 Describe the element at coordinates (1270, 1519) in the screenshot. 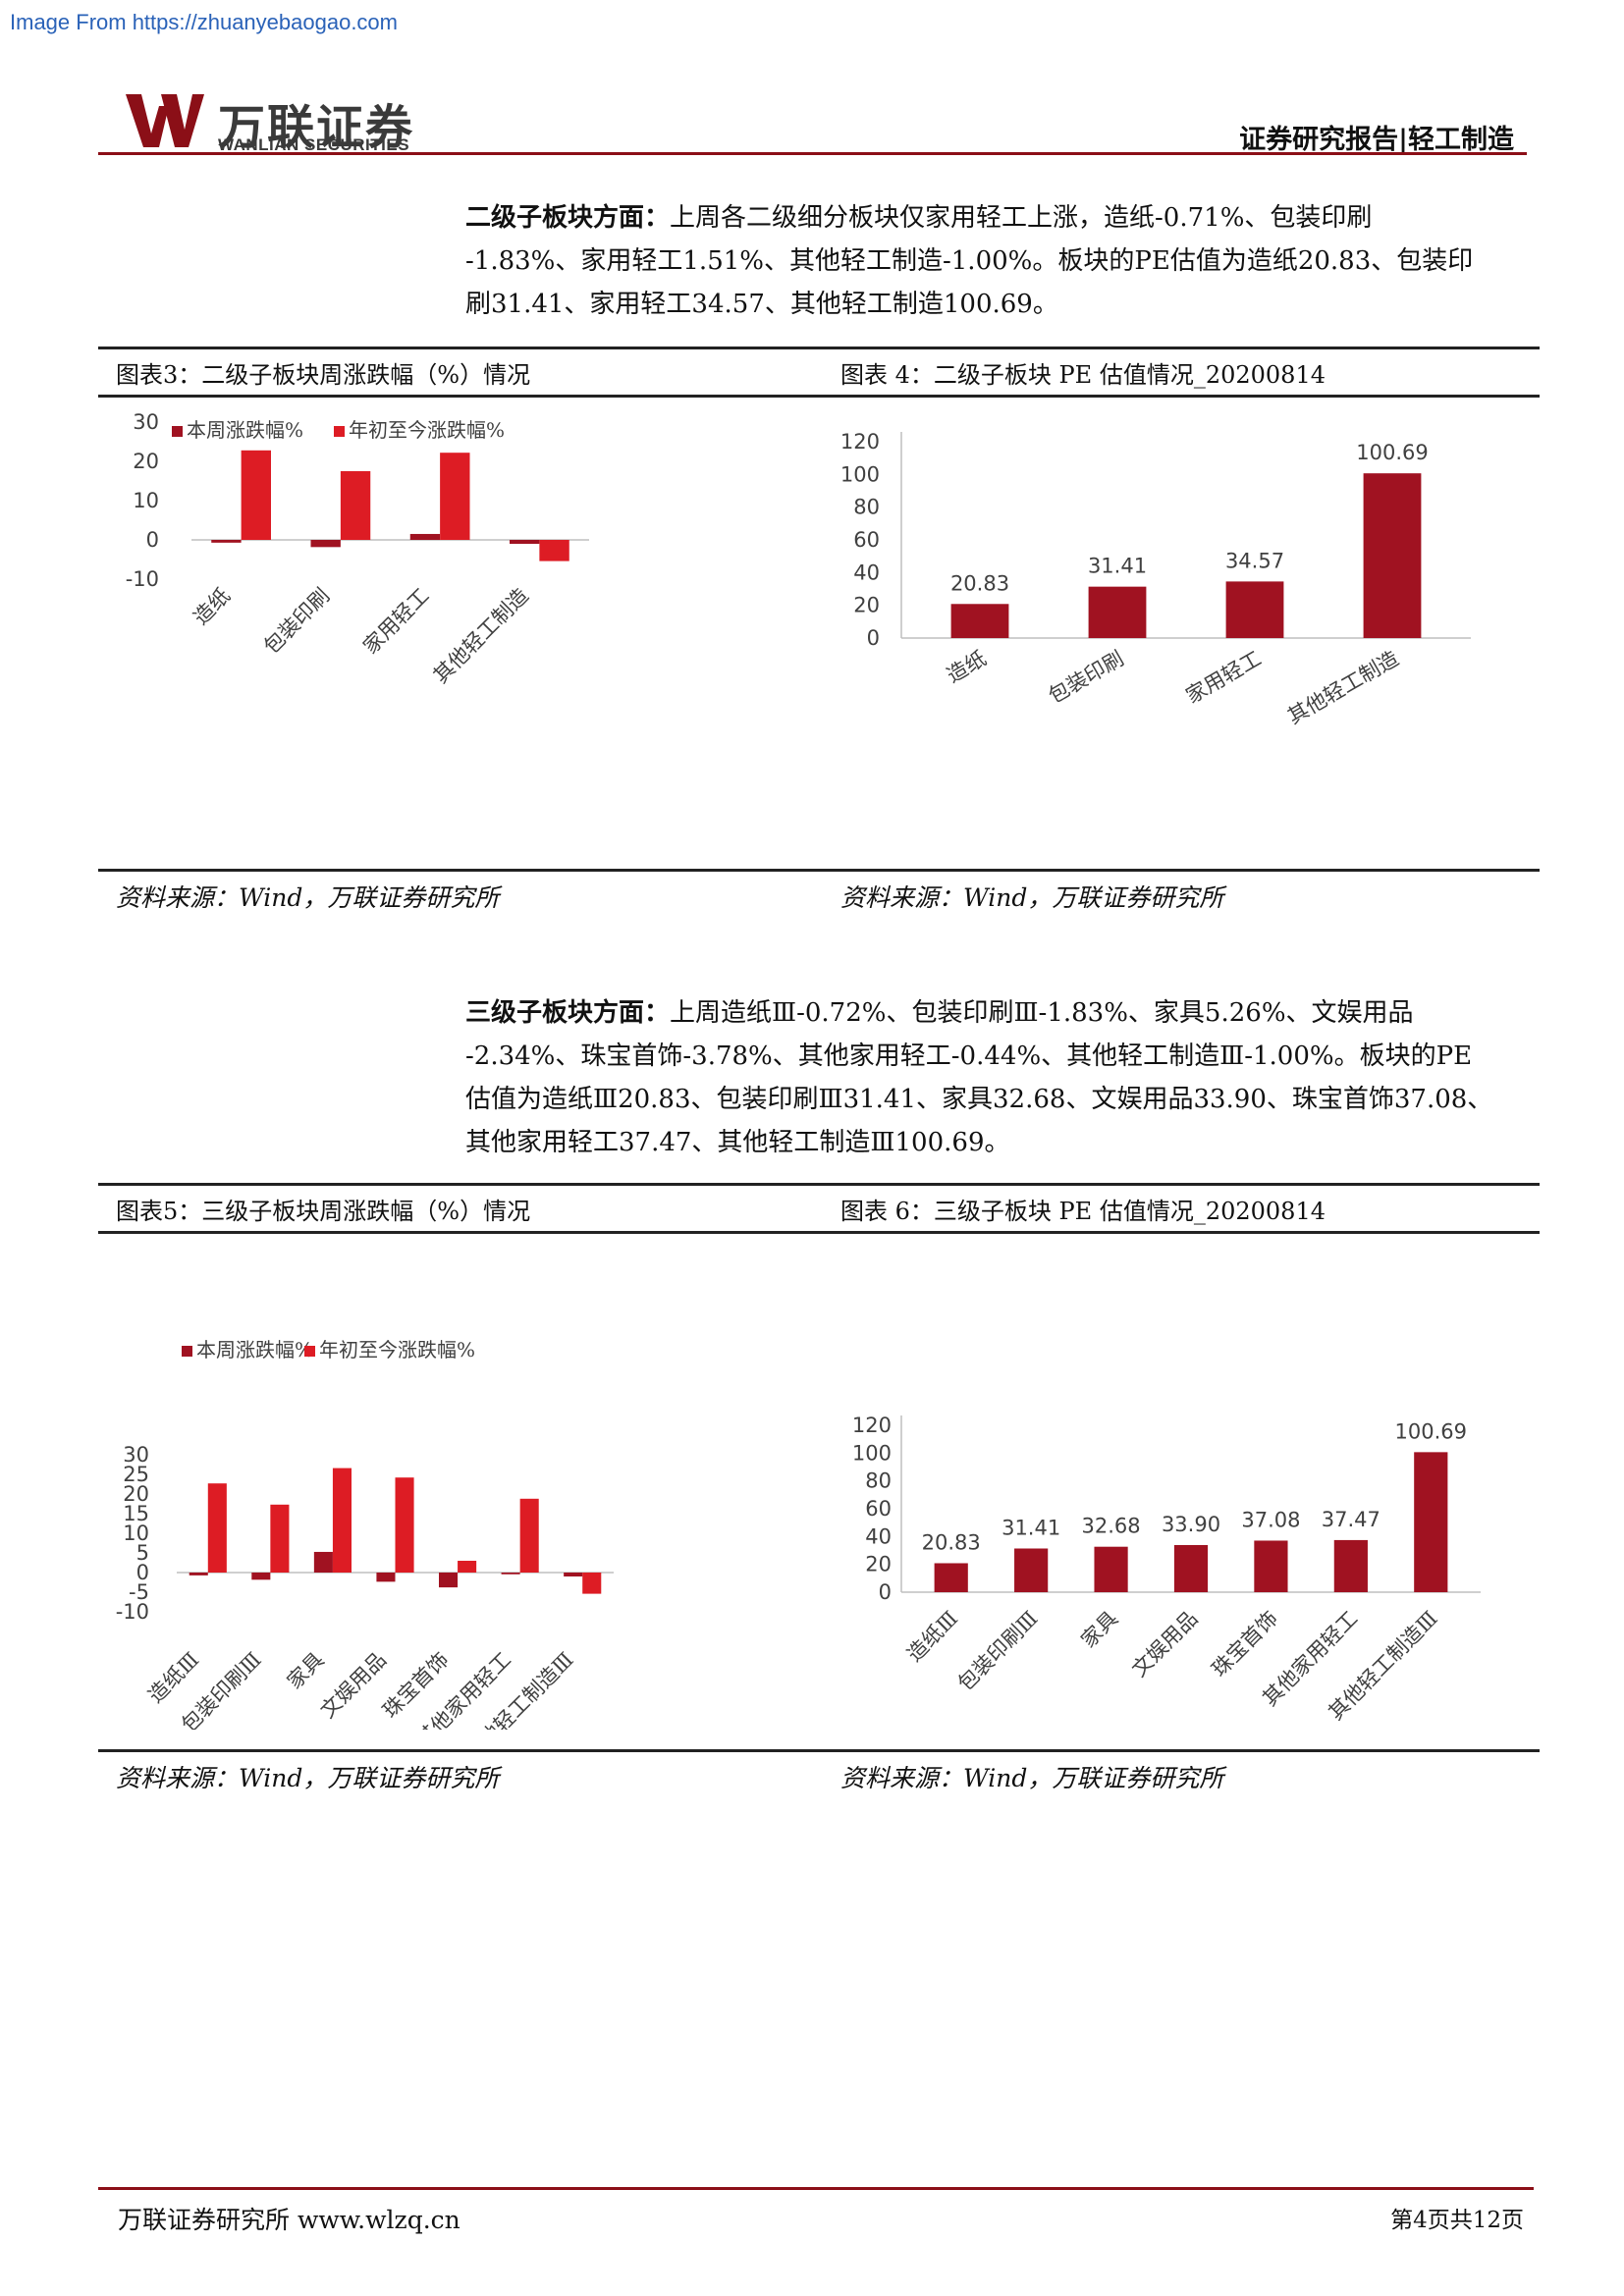

I see `data-label: 37.08` at that location.